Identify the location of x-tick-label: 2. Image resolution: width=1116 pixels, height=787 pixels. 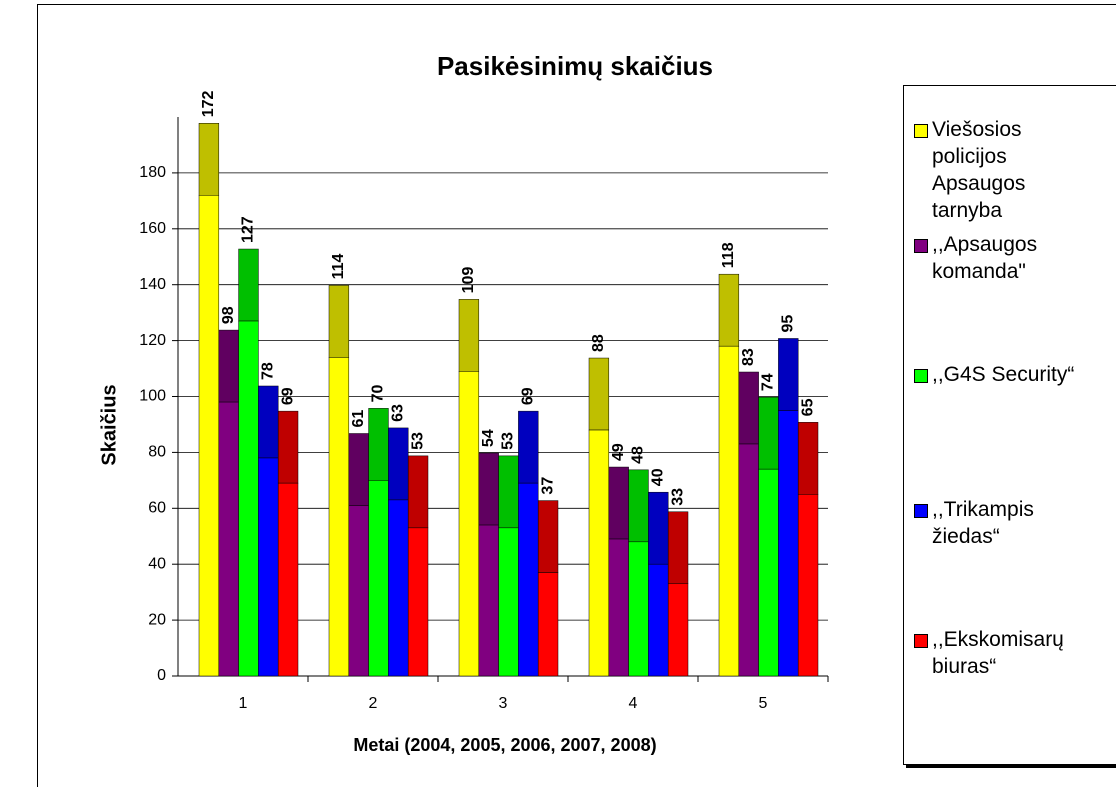
(373, 703).